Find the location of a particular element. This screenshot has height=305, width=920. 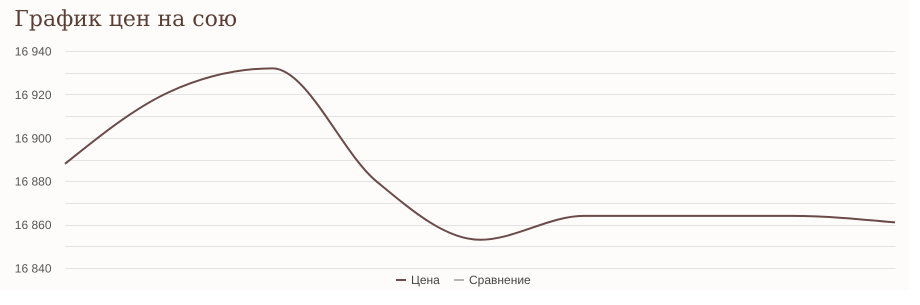

chart-title: График цен на сою is located at coordinates (126, 19).